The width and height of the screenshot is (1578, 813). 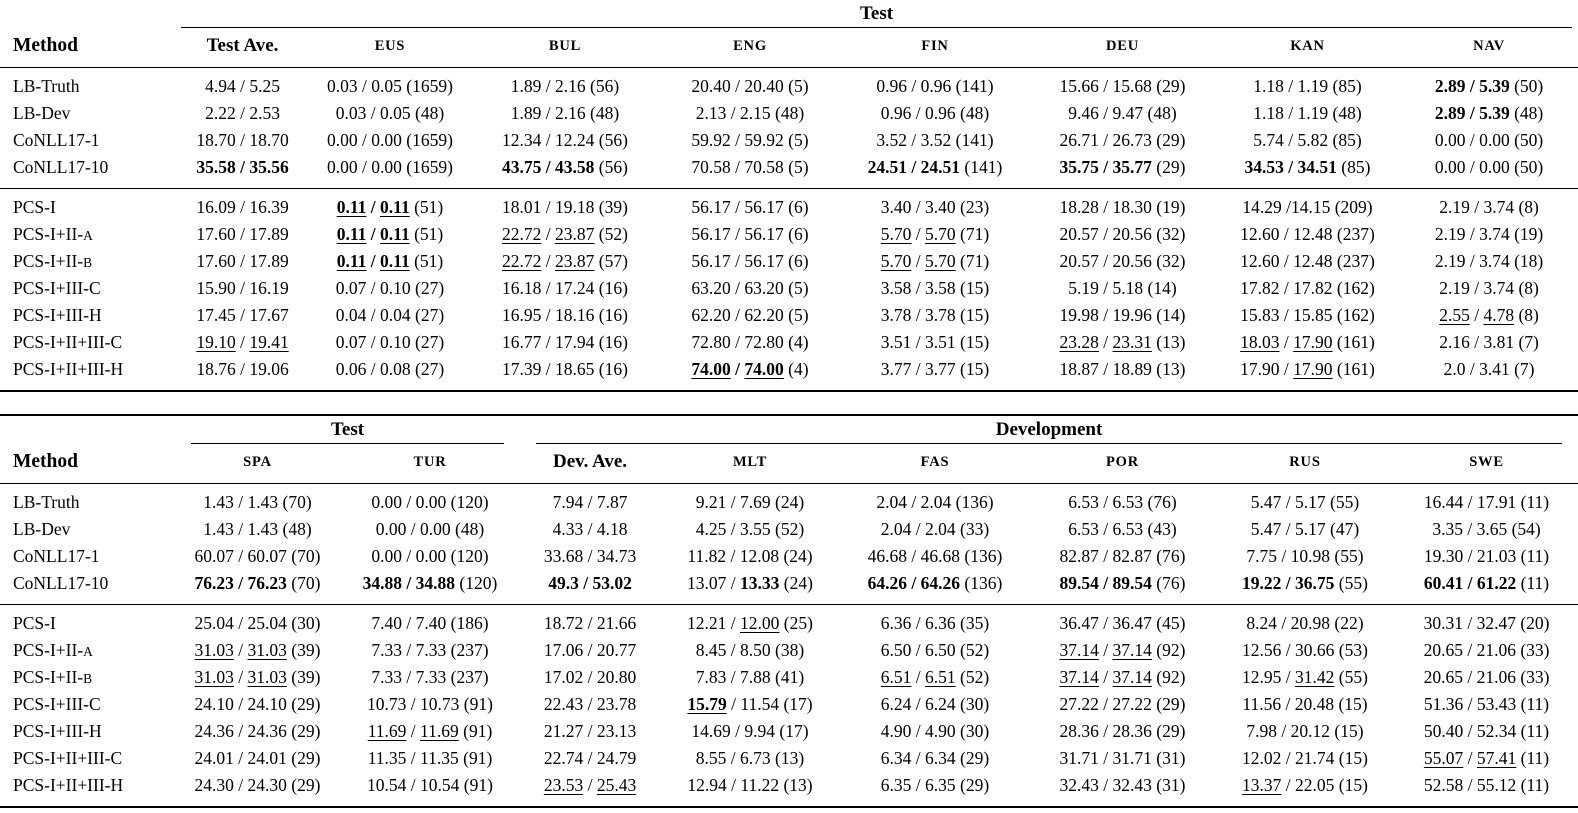 I want to click on metric-value-accuracy: 23.53, so click(x=563, y=785).